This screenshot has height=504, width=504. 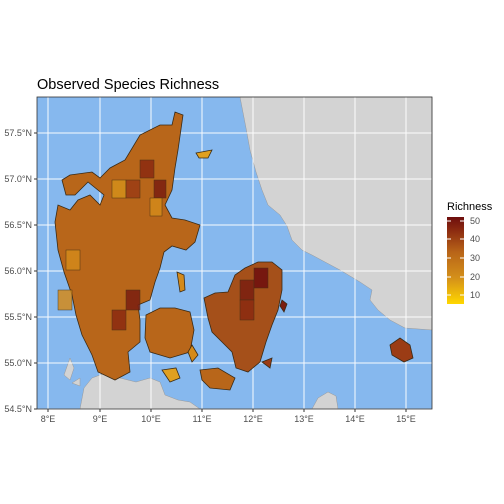 I want to click on y-tick-label: 57.0°N, so click(x=18, y=179).